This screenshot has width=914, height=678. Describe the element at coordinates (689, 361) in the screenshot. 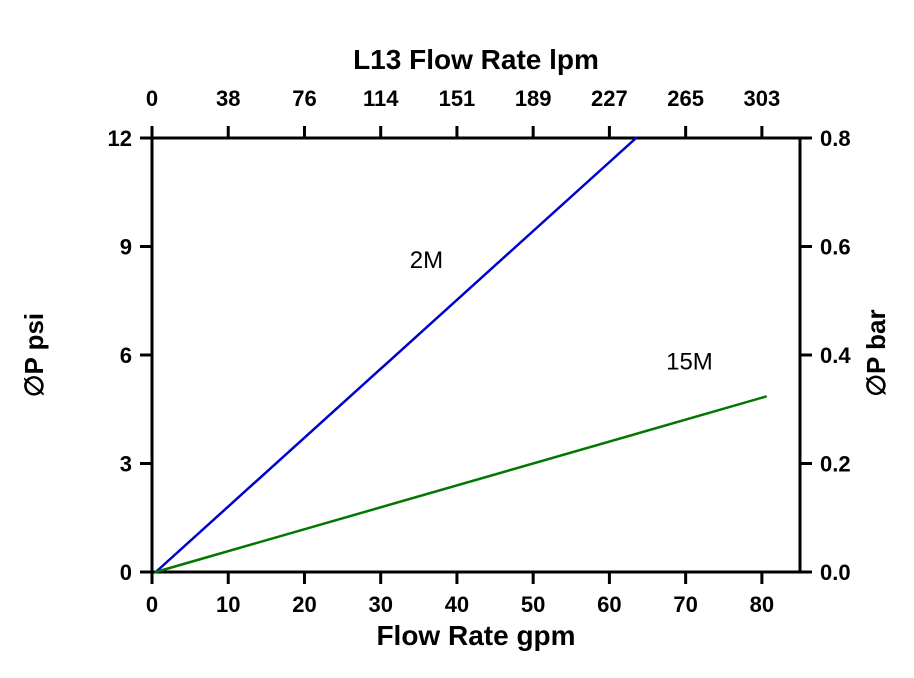

I see `series-label-15m: 15M` at that location.